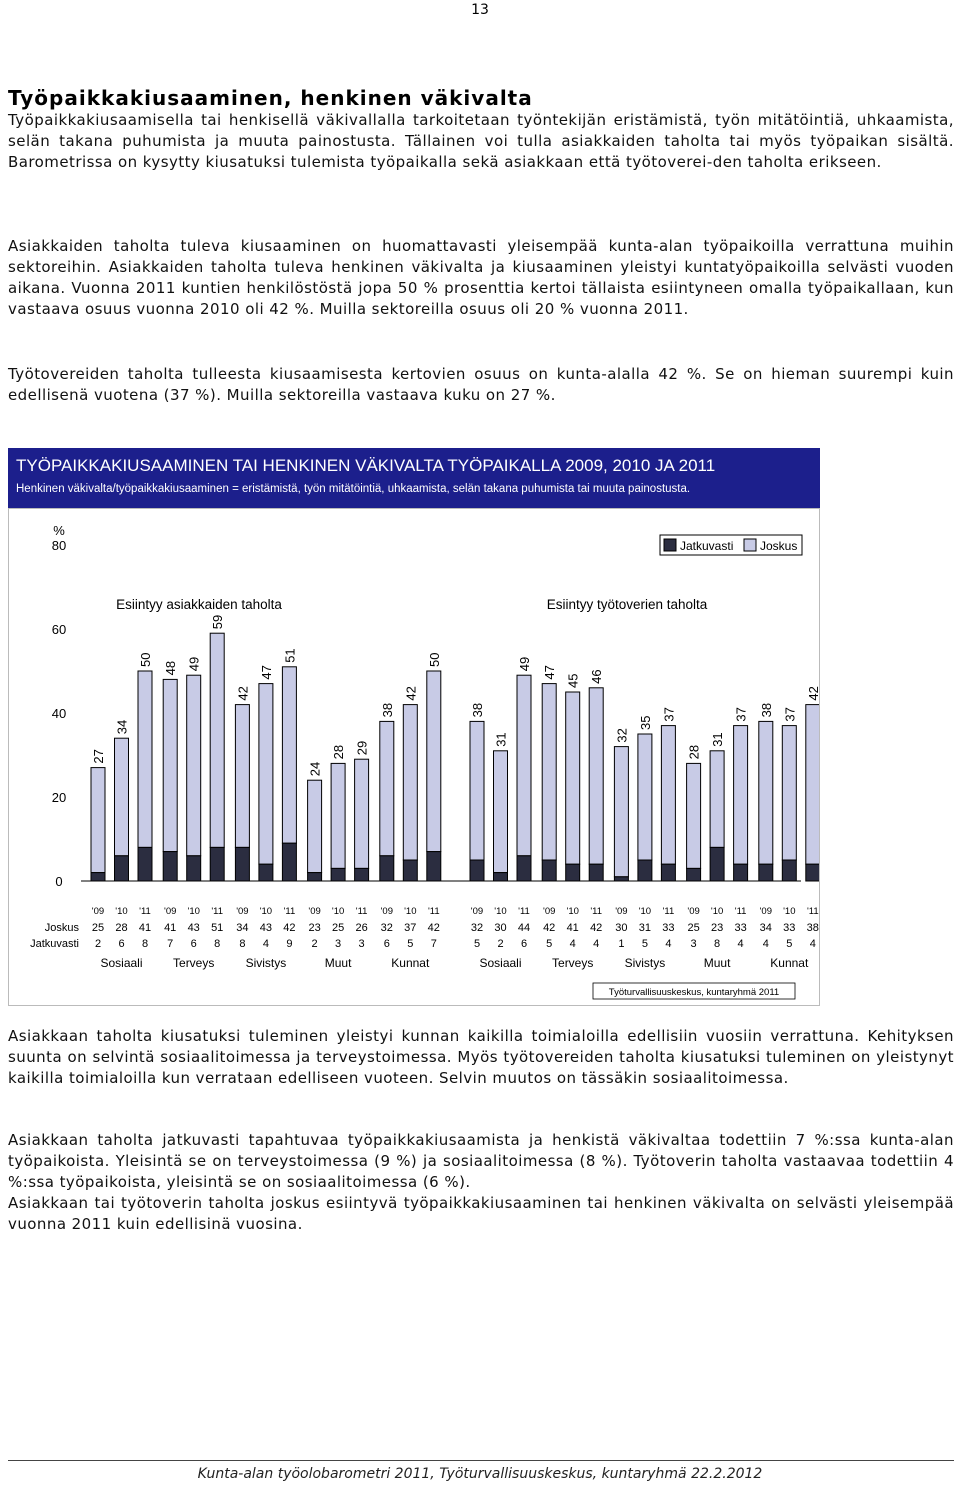 Image resolution: width=960 pixels, height=1488 pixels. Describe the element at coordinates (170, 928) in the screenshot. I see `table-value-joskus: 41` at that location.